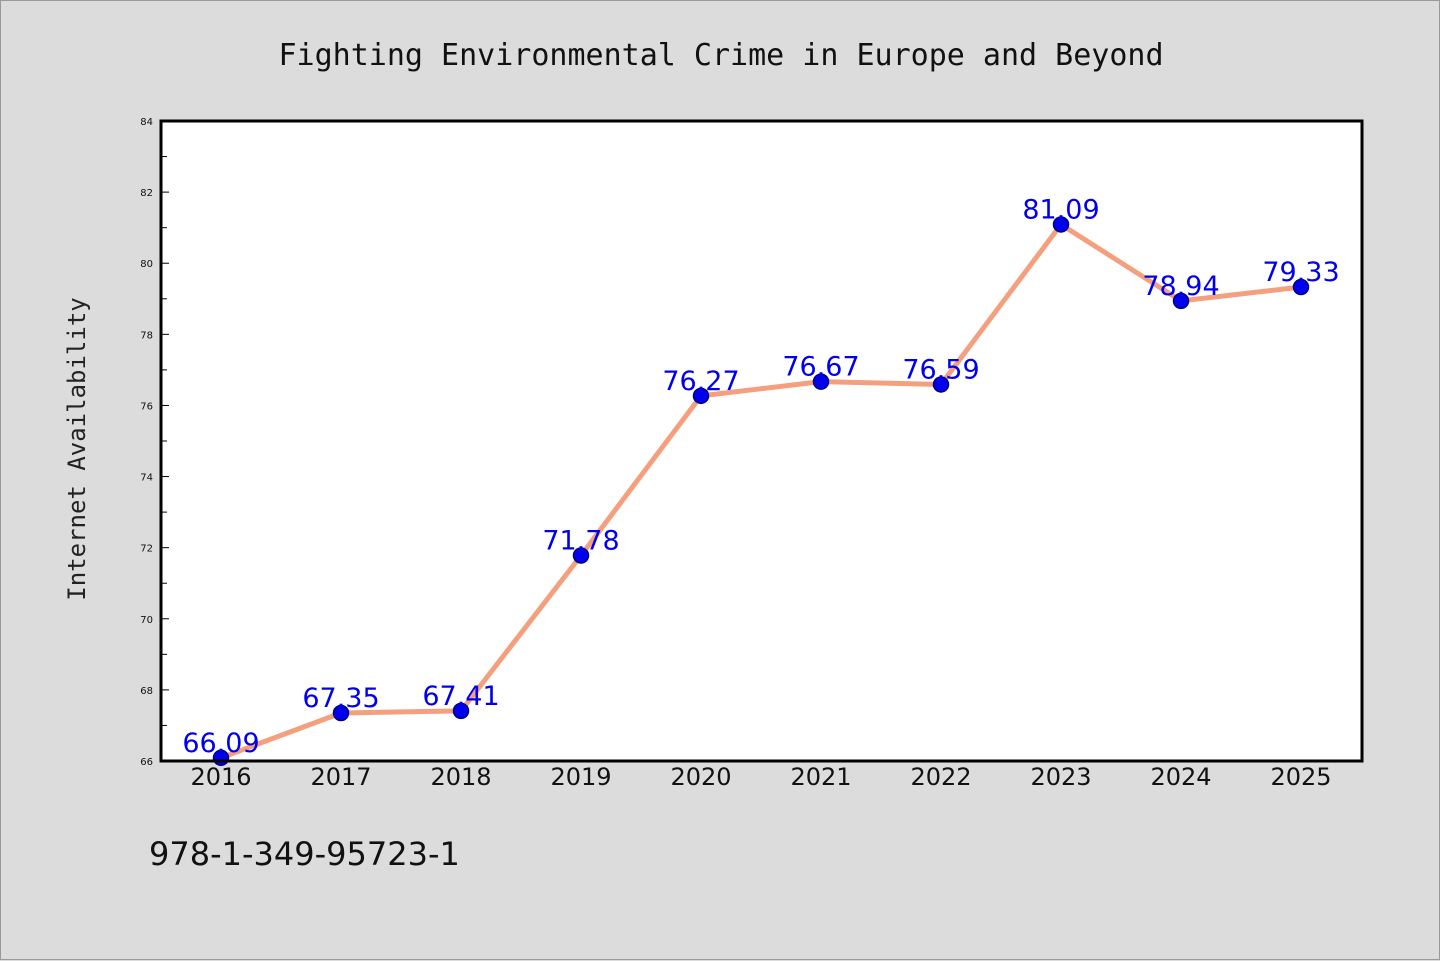  Describe the element at coordinates (146, 335) in the screenshot. I see `y-tick-label: 78` at that location.